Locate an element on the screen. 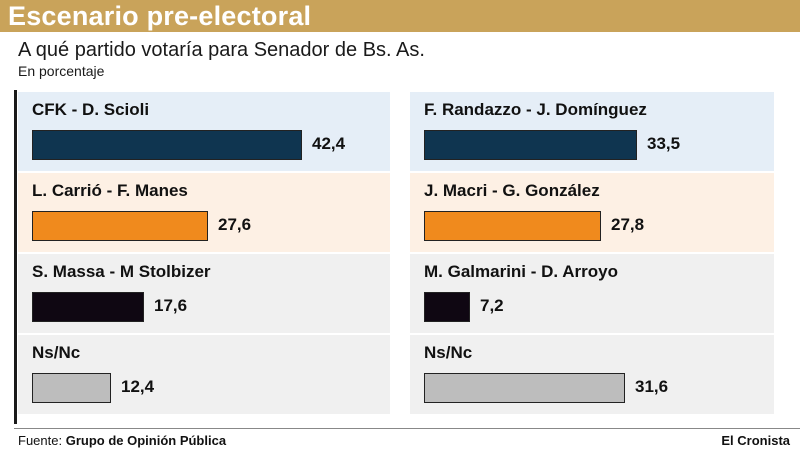 Image resolution: width=800 pixels, height=451 pixels. bar-panel: F. Randazzo - J. Domínguez 33,5 is located at coordinates (592, 131).